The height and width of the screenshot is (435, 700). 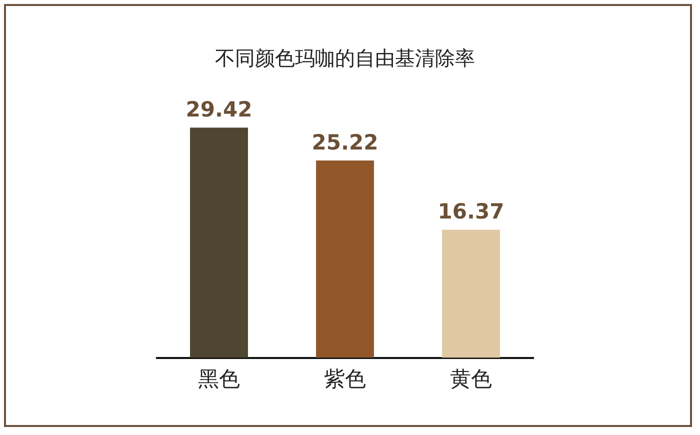 What do you see at coordinates (219, 378) in the screenshot?
I see `x-tick-label: 黑色` at bounding box center [219, 378].